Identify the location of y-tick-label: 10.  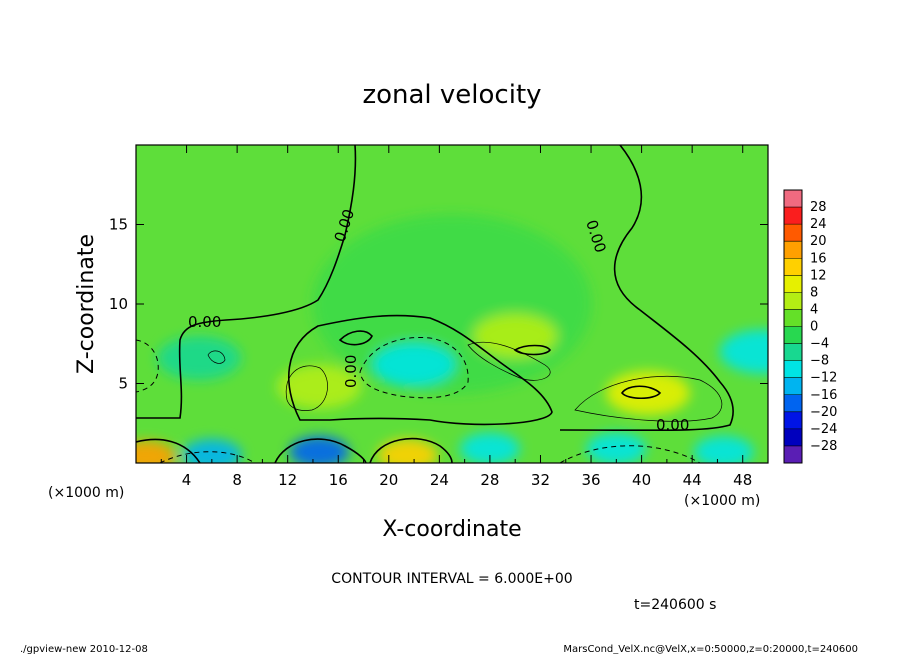
(118, 304).